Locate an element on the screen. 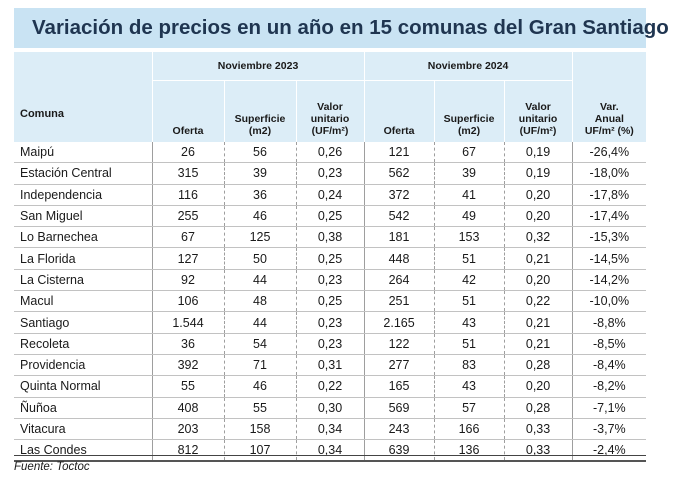 This screenshot has height=477, width=682. table-row: Las Condes 812 107 0,34 639 136 0,33 -2,4% is located at coordinates (330, 451).